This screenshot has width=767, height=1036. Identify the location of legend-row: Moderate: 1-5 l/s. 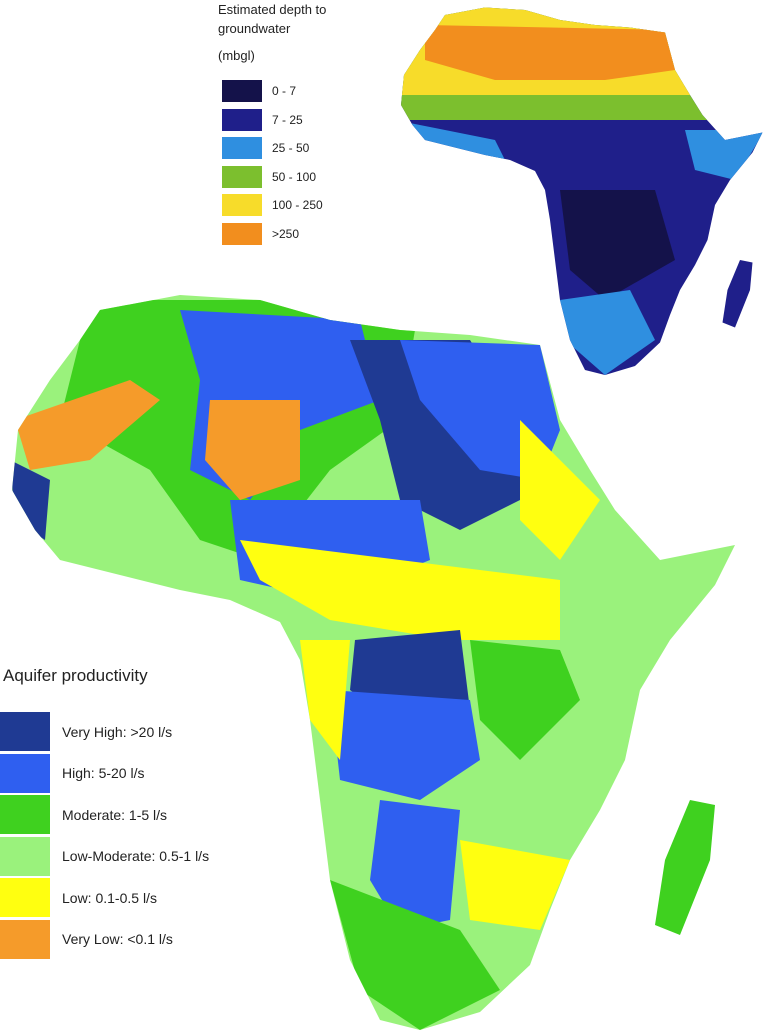
(83, 814).